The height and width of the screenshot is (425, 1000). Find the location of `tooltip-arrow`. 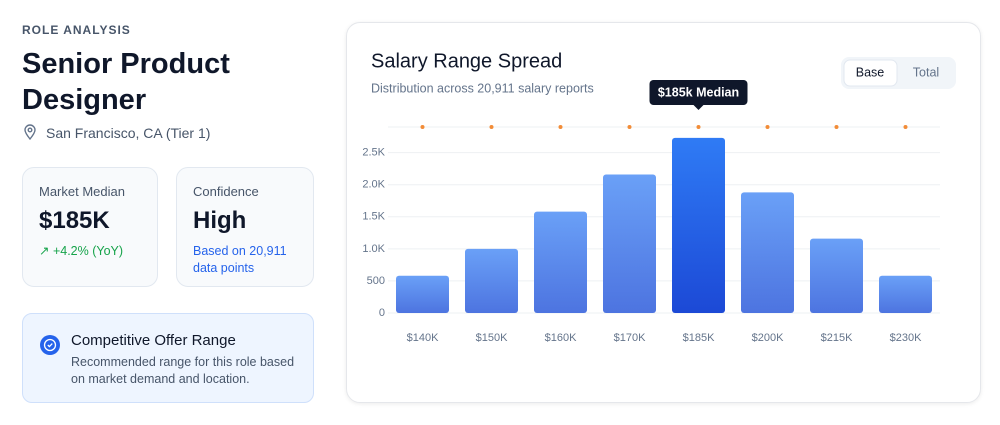

tooltip-arrow is located at coordinates (698, 107).